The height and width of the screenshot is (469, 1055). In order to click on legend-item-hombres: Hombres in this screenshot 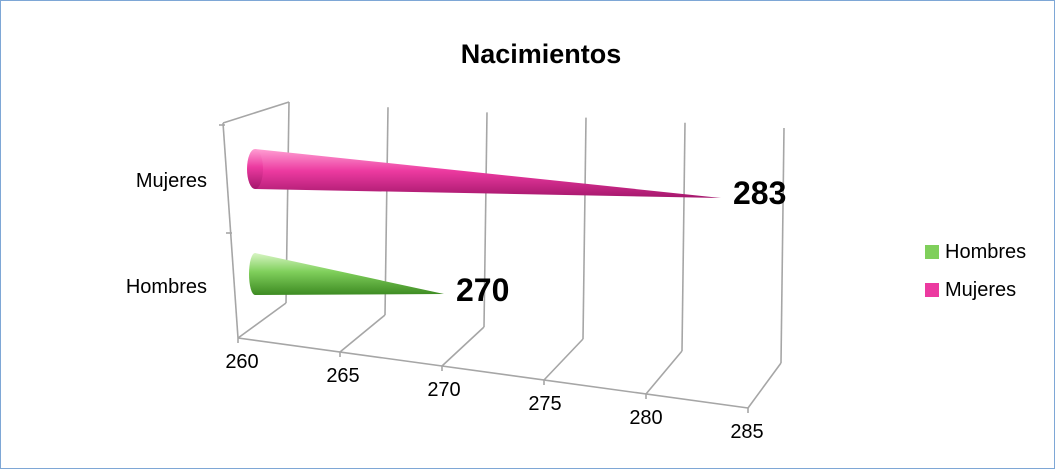, I will do `click(975, 252)`.